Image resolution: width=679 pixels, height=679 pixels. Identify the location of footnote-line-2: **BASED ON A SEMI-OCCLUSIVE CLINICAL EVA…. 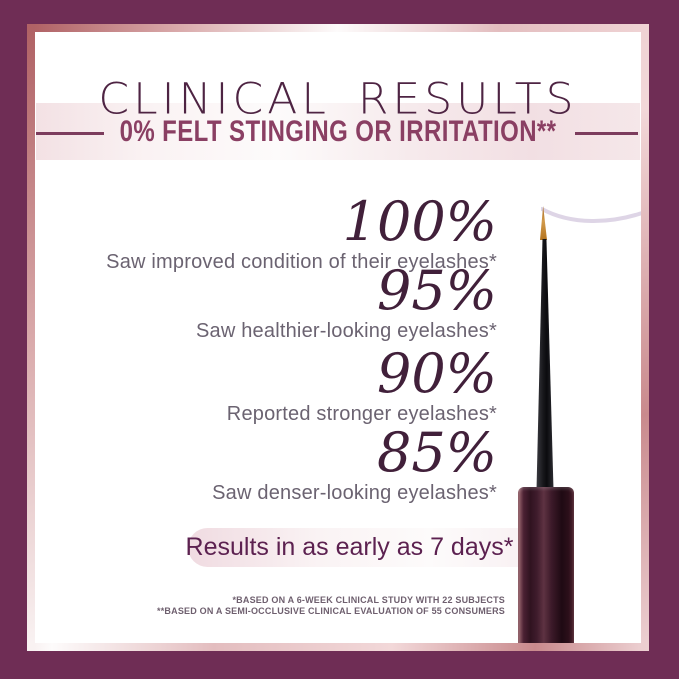
(331, 611).